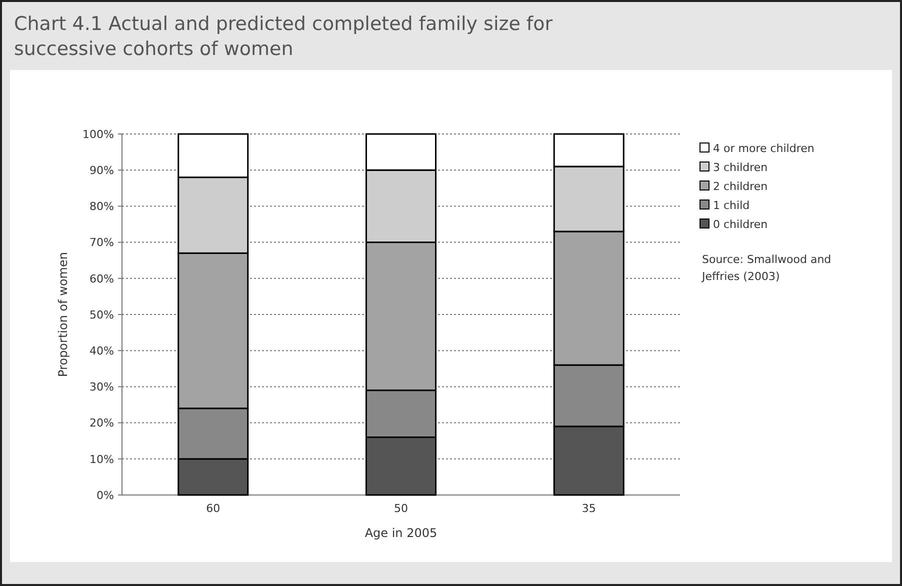 The image size is (902, 586). Describe the element at coordinates (731, 205) in the screenshot. I see `legend-label: 1 child` at that location.